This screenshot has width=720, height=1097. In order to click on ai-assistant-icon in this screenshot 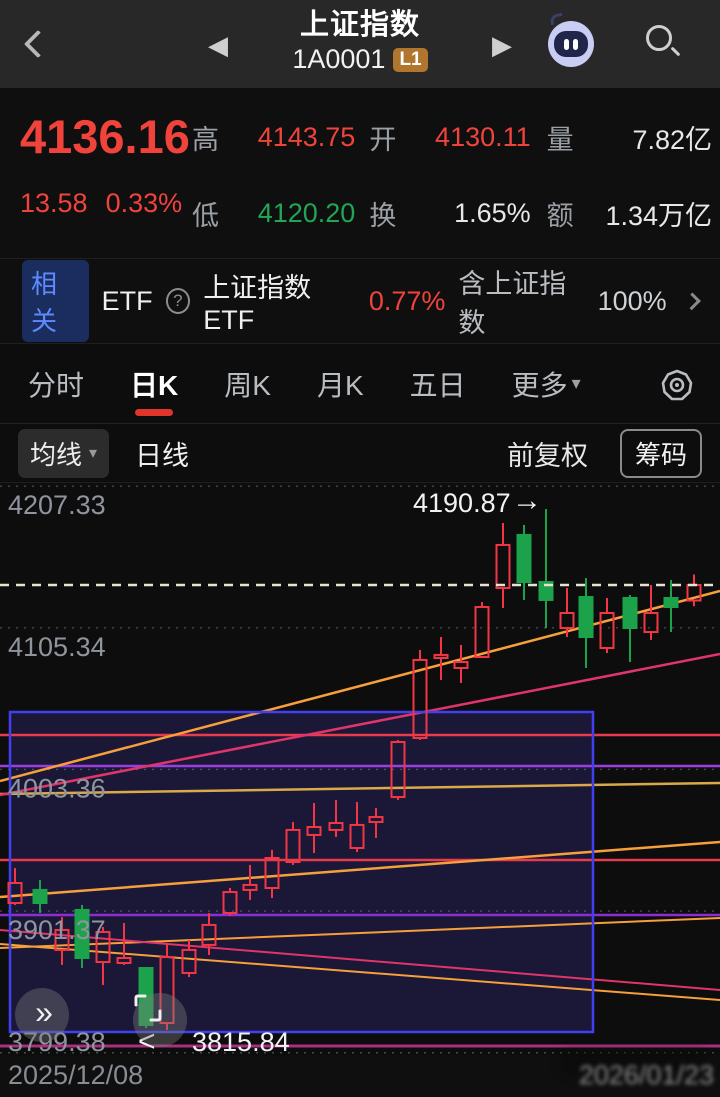, I will do `click(571, 39)`.